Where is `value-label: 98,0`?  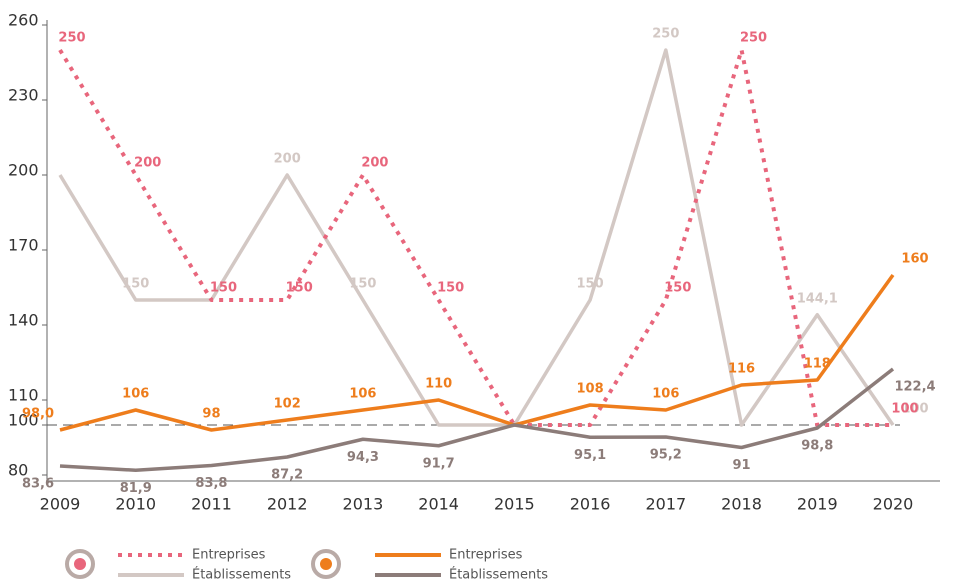
value-label: 98,0 is located at coordinates (38, 414).